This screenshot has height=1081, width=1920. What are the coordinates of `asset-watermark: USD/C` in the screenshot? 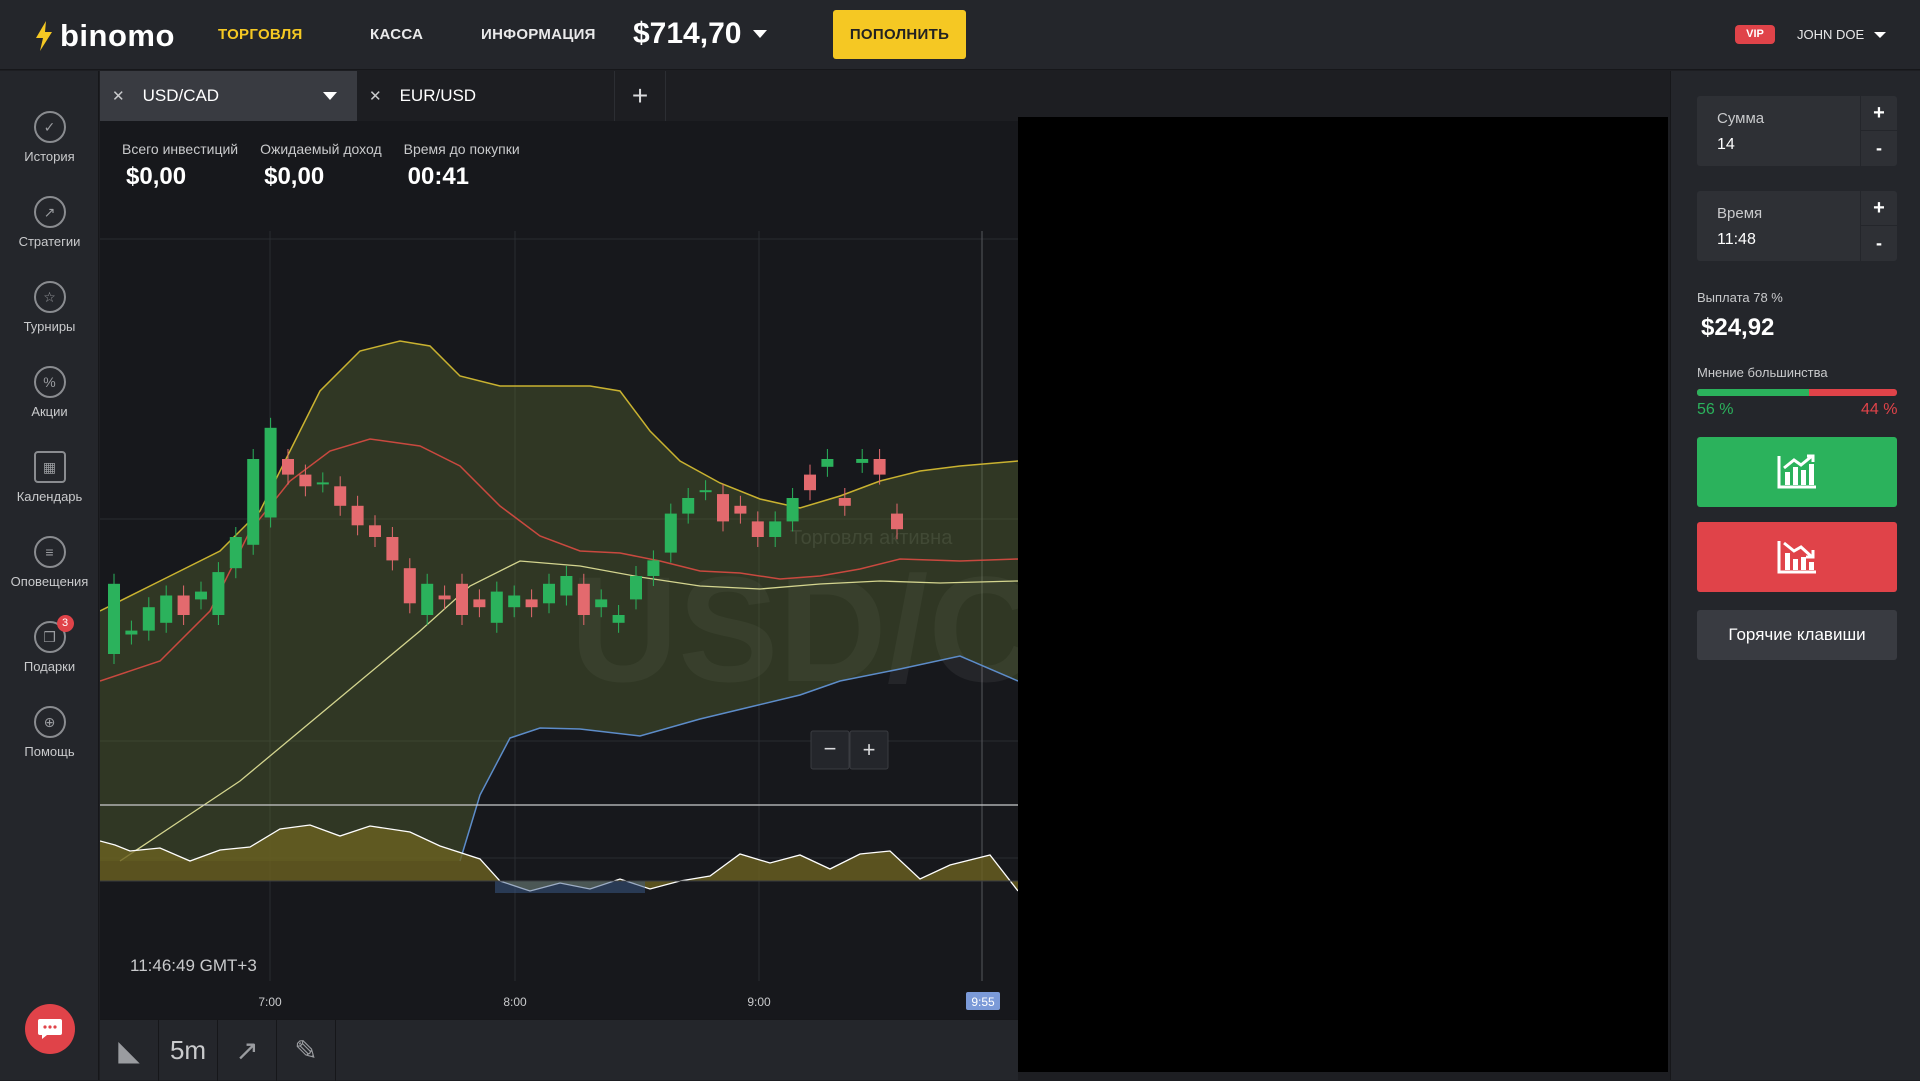 It's located at (794, 629).